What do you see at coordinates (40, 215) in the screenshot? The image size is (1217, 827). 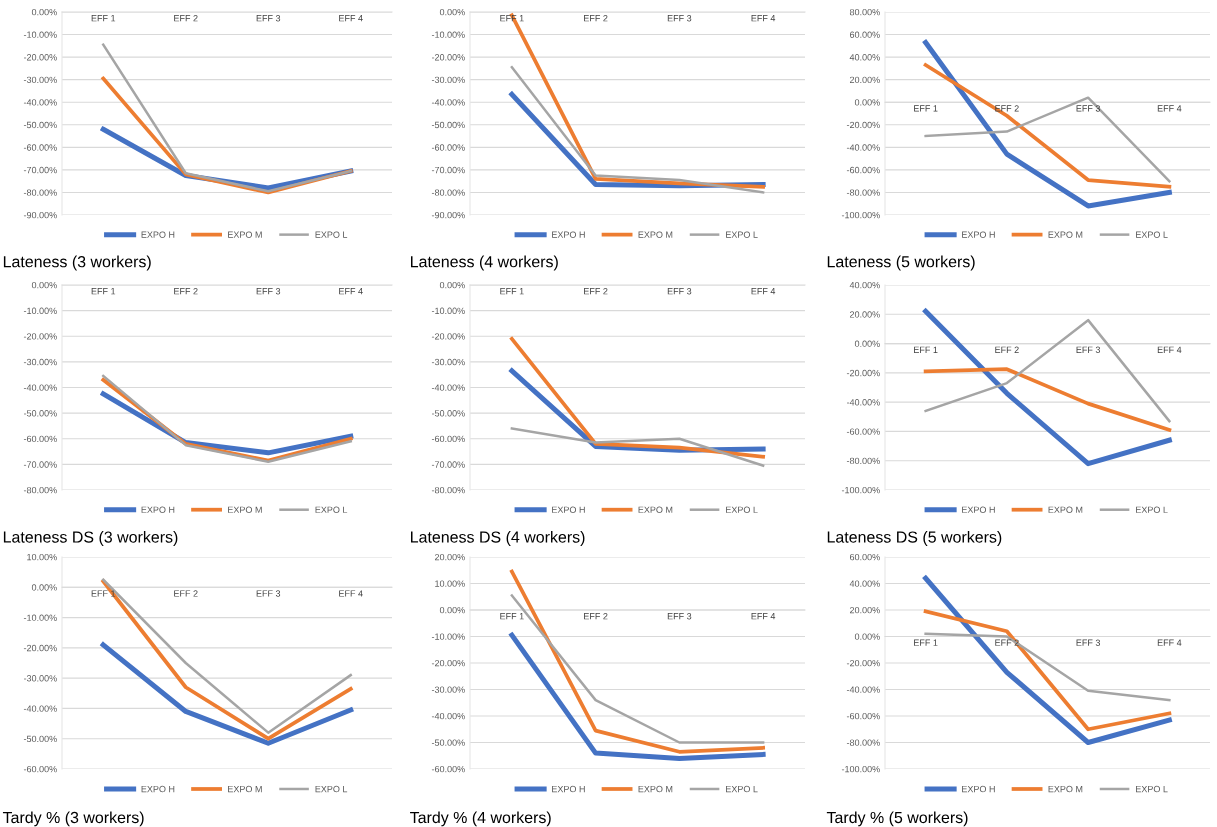 I see `y-tick-label: -90.00%` at bounding box center [40, 215].